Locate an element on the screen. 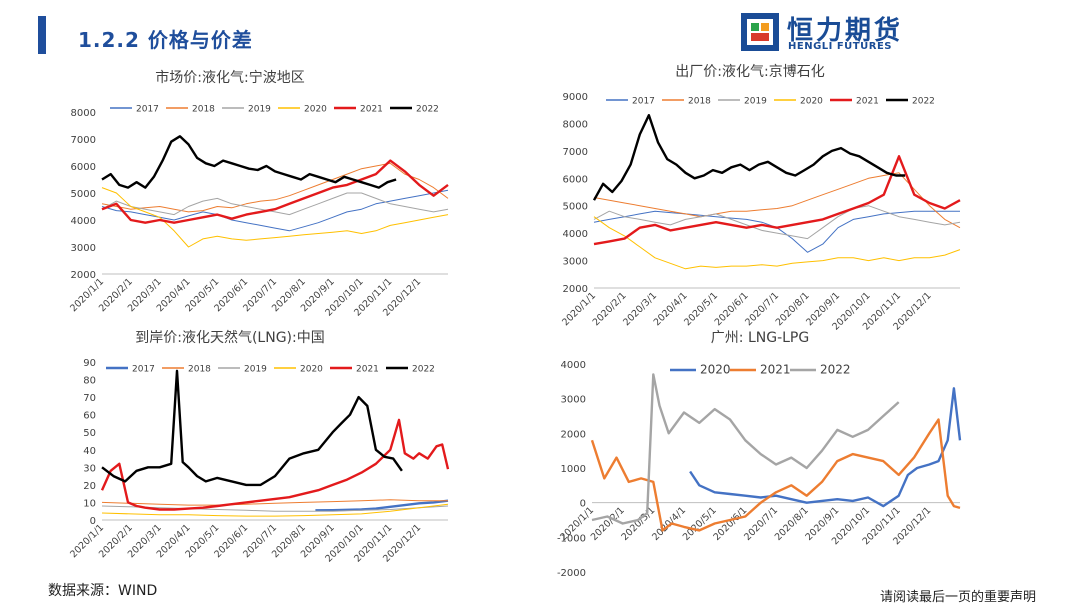  y-tick-label: 70 is located at coordinates (89, 398).